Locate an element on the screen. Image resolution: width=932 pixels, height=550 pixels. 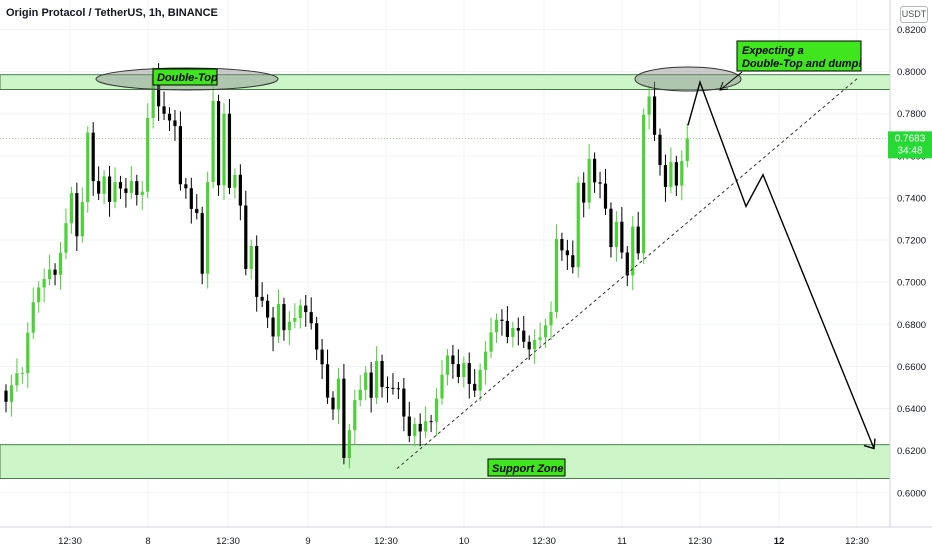
y-tick-label: 0.7400 is located at coordinates (911, 198).